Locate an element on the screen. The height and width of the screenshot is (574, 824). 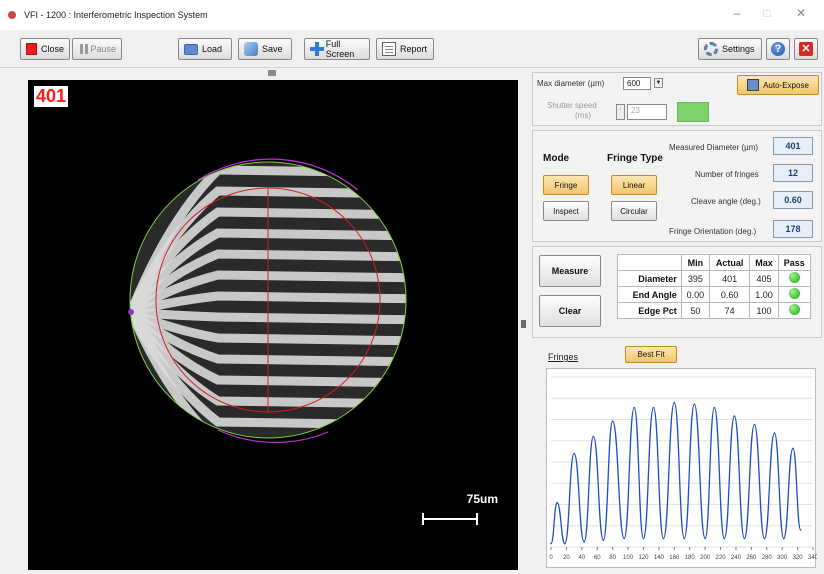
auto-expose-icon is located at coordinates (753, 85).